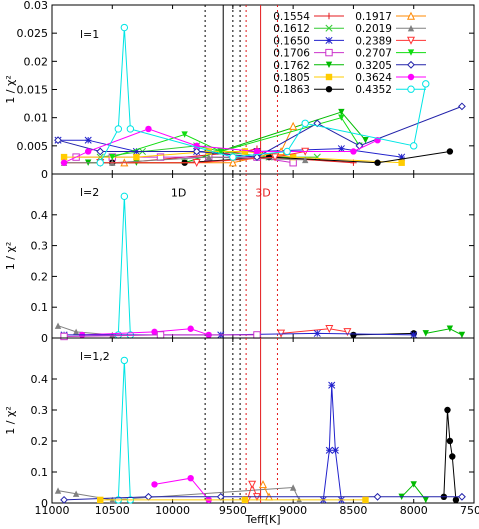  I want to click on legend-label: 0.1650, so click(291, 41).